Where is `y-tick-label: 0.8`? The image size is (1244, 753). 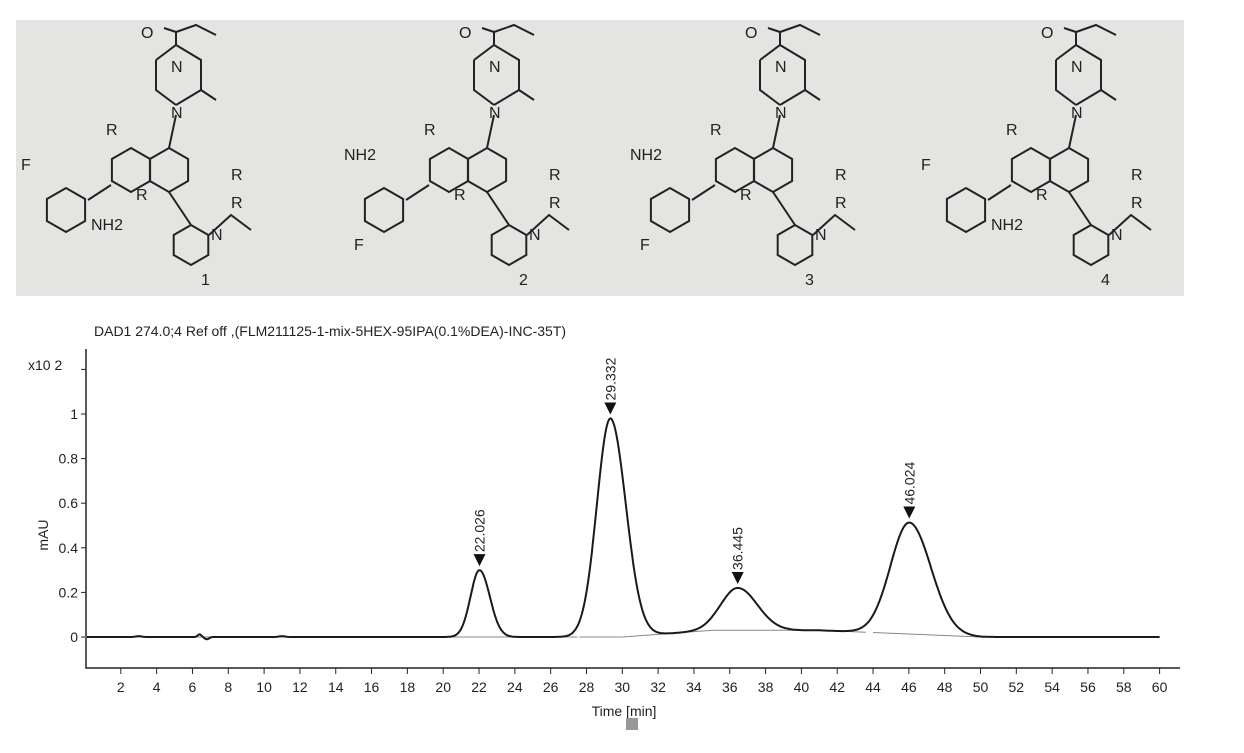 y-tick-label: 0.8 is located at coordinates (69, 459).